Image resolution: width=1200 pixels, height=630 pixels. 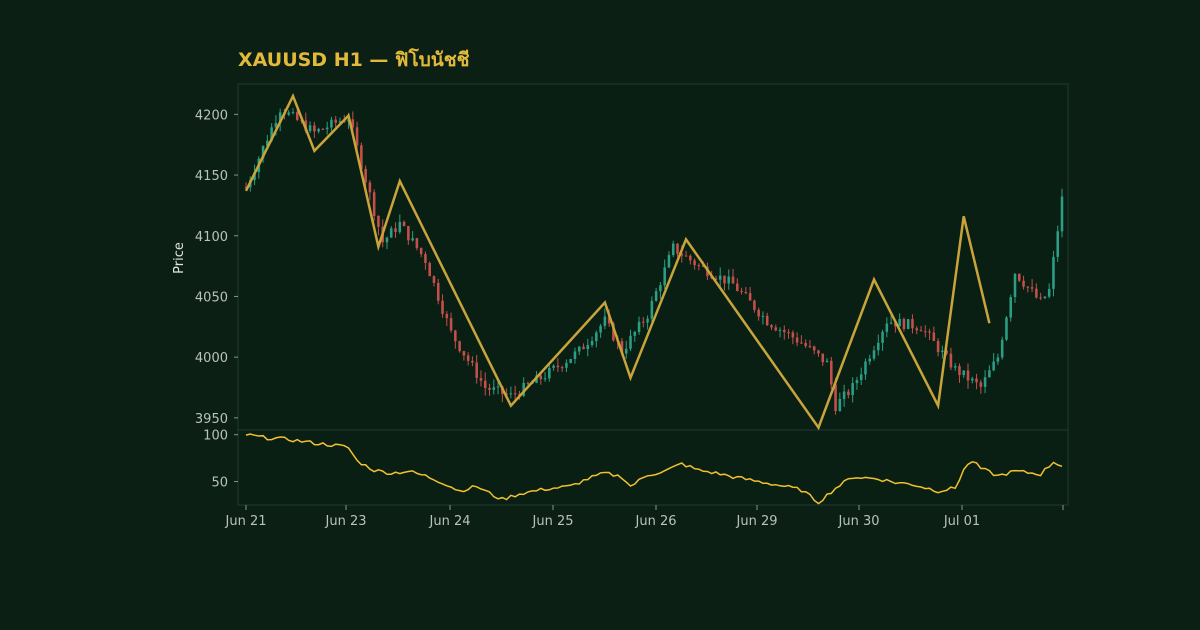 I want to click on price-tick-label: 4200, so click(x=211, y=115).